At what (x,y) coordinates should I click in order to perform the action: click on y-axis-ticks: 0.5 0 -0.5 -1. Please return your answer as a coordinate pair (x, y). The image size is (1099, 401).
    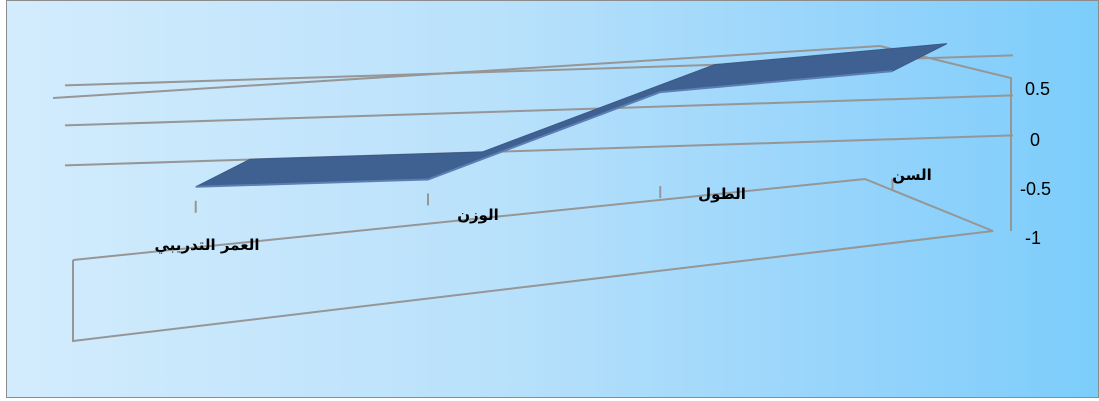
    Looking at the image, I should click on (1035, 163).